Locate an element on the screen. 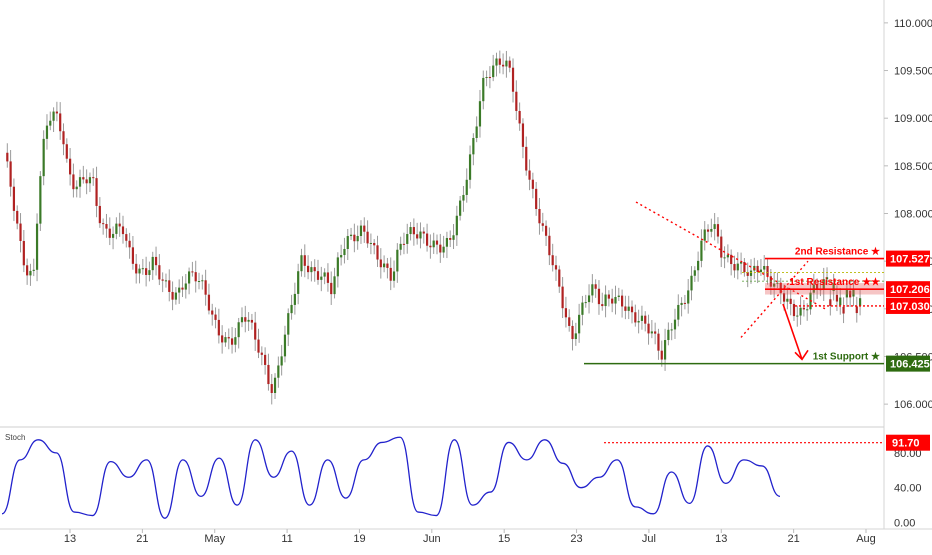  level-label: 2nd Resistance ★ is located at coordinates (837, 252).